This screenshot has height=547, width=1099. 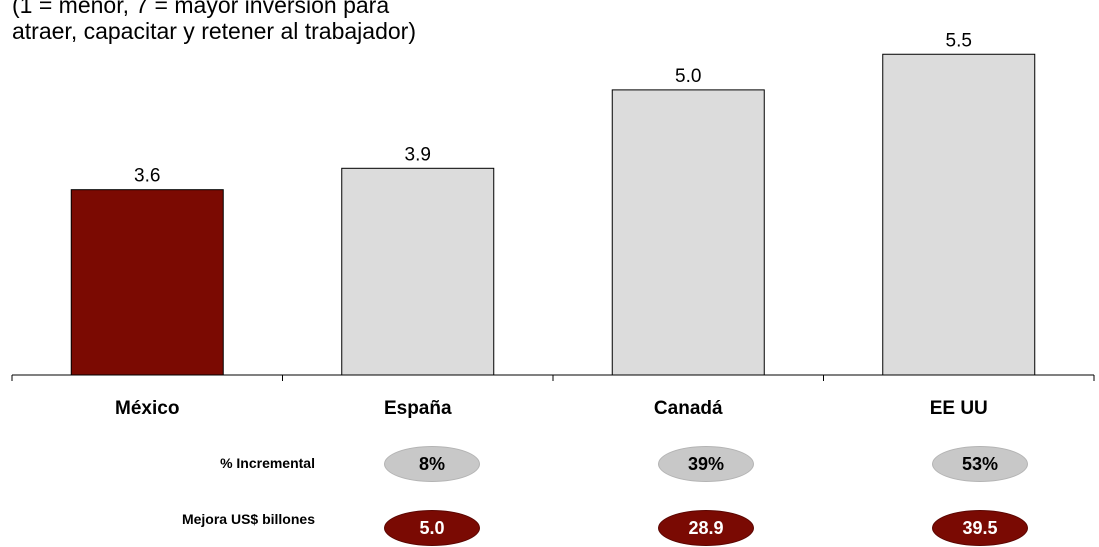 I want to click on pill-mejora-eeuu: 39.5, so click(x=980, y=528).